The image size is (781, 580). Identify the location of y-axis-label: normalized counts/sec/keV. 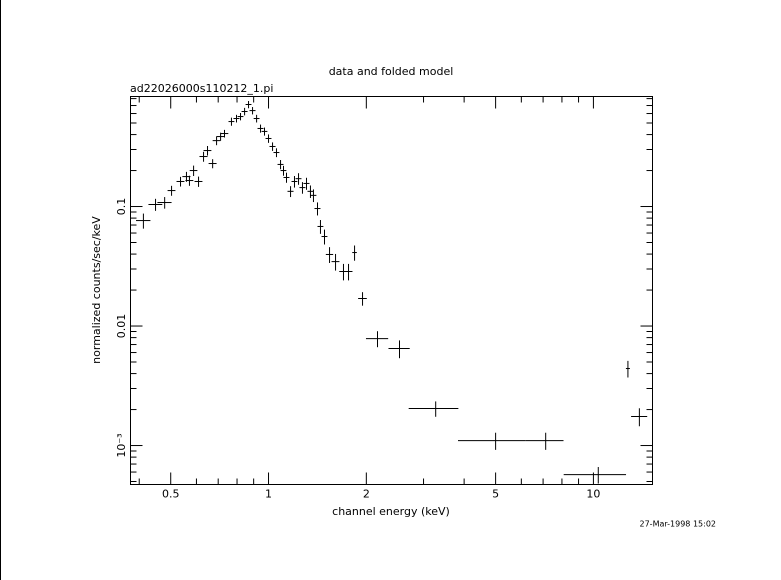
(96, 290).